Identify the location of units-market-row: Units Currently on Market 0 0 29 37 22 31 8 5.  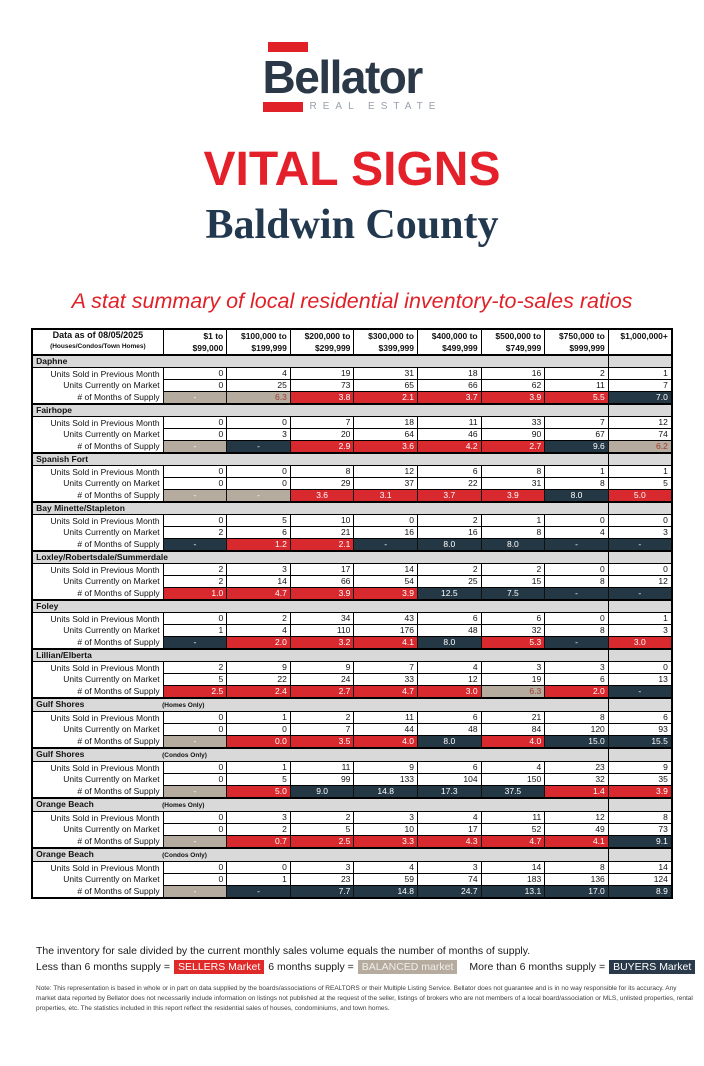
(352, 484).